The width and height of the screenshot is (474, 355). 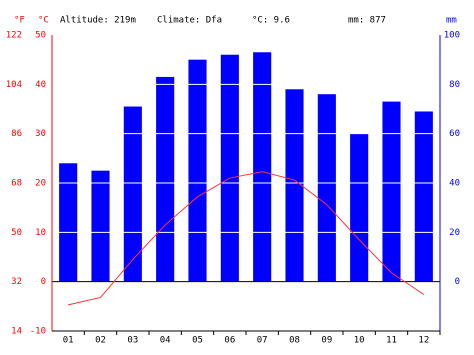 I want to click on x-tick-label: 07, so click(x=262, y=341).